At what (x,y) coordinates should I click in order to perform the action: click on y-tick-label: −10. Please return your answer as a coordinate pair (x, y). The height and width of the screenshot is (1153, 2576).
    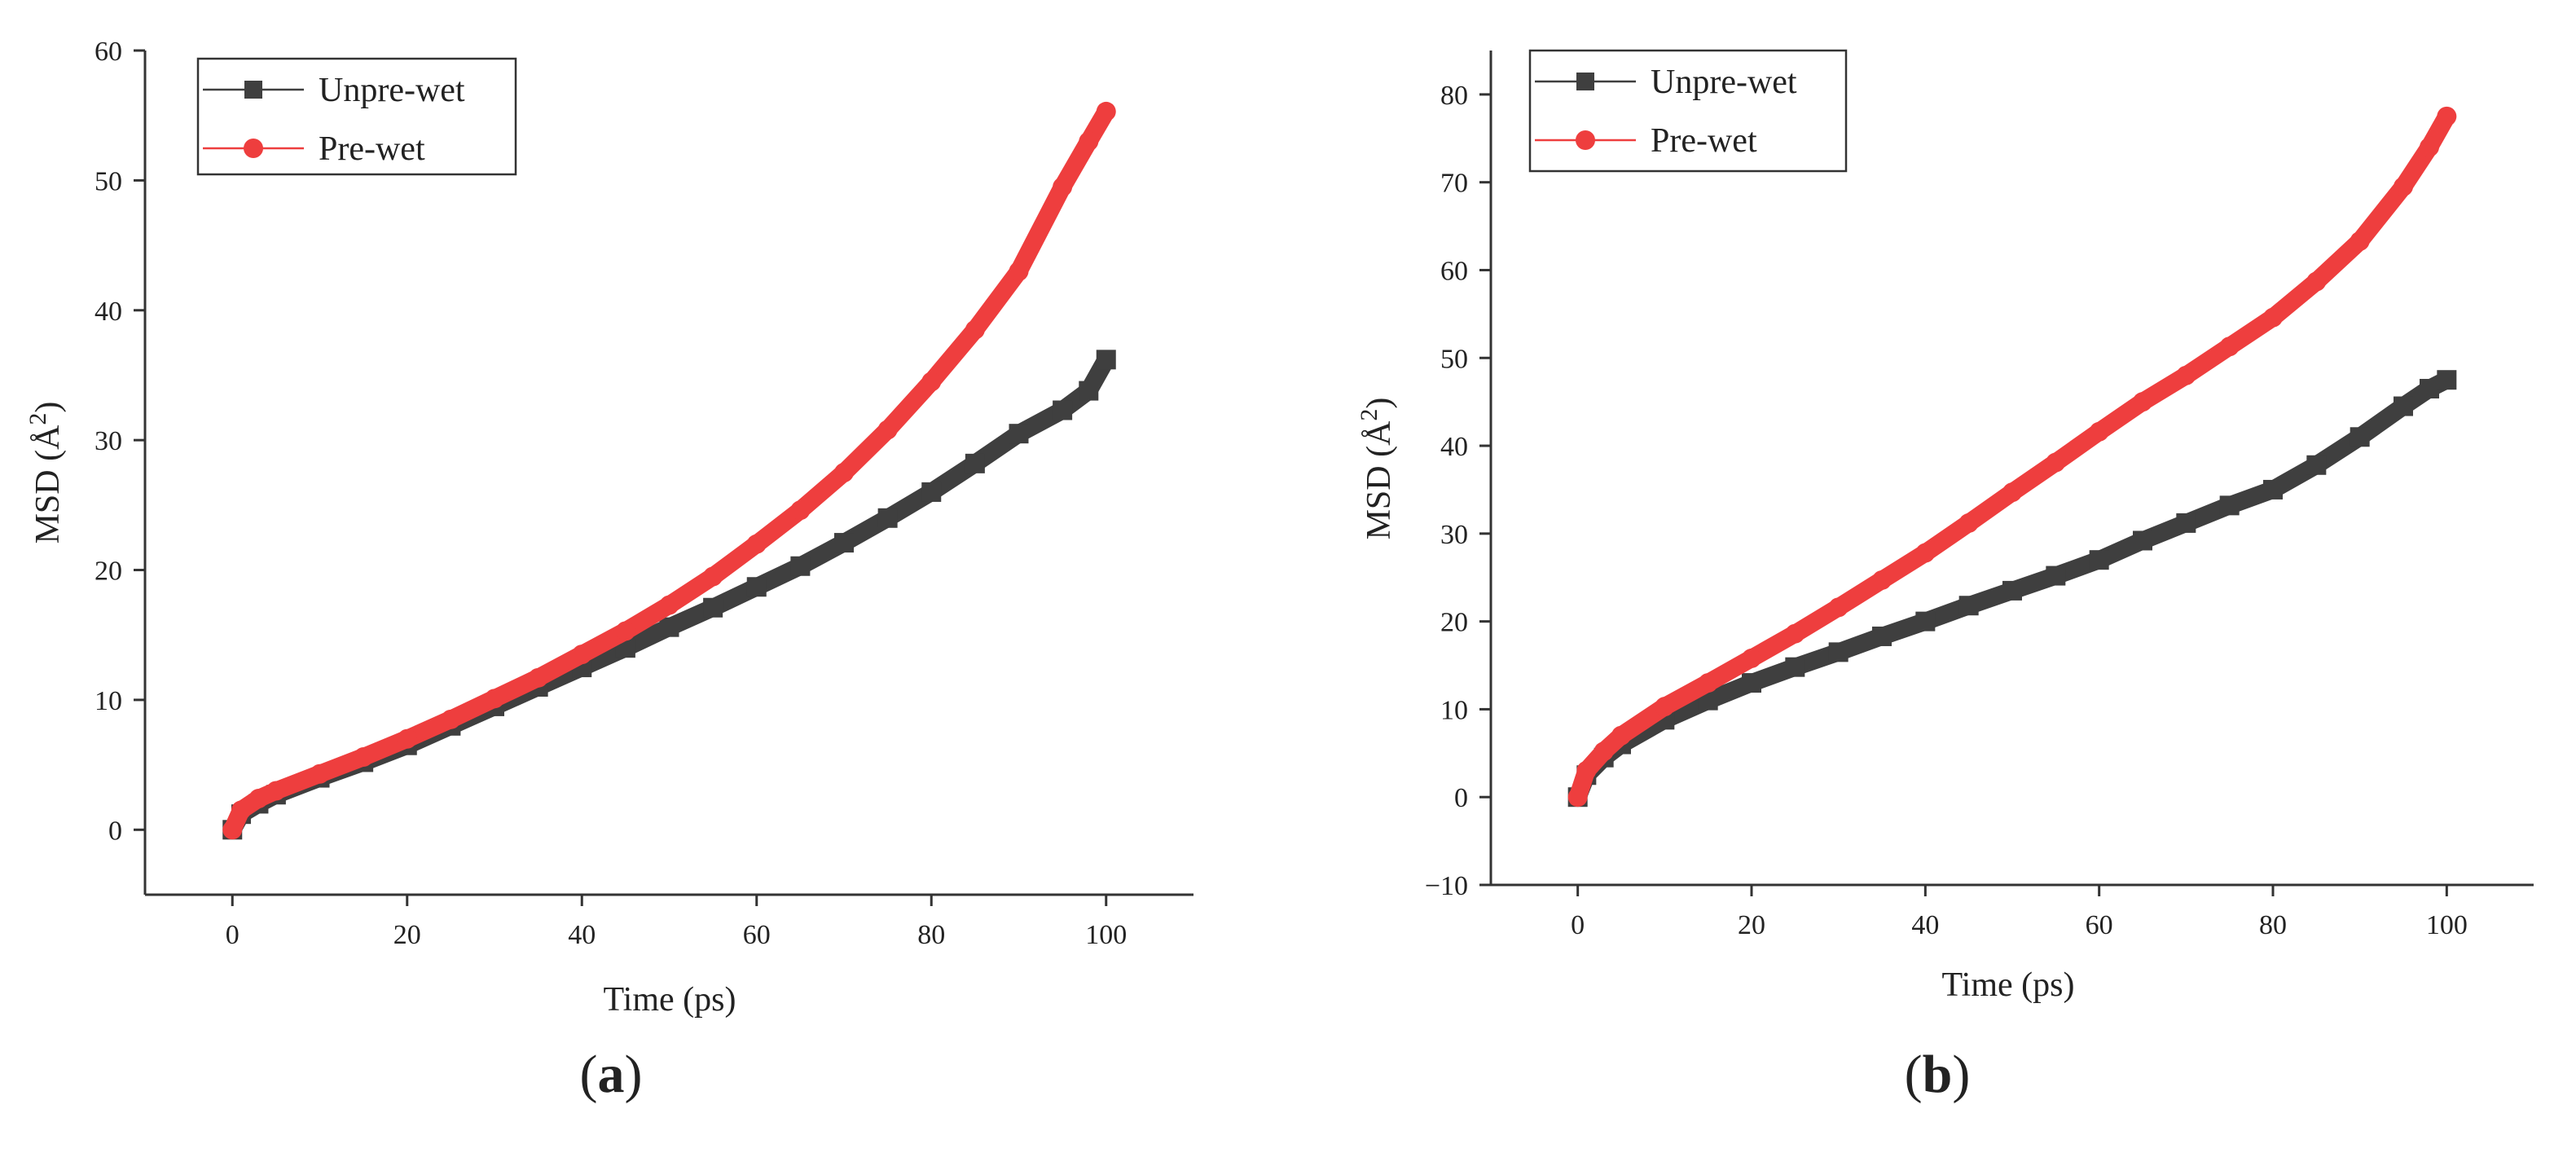
    Looking at the image, I should click on (1446, 886).